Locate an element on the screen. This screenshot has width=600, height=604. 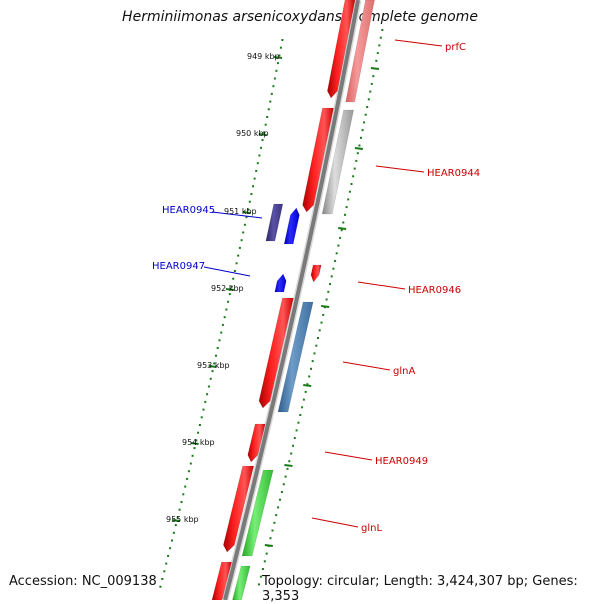
ruler-label-954: 954 kbp is located at coordinates (198, 442).